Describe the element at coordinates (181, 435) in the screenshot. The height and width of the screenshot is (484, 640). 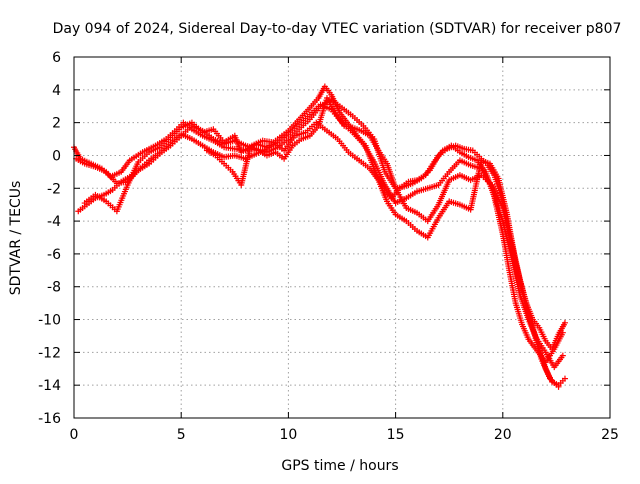
I see `x-tick-label: 5` at that location.